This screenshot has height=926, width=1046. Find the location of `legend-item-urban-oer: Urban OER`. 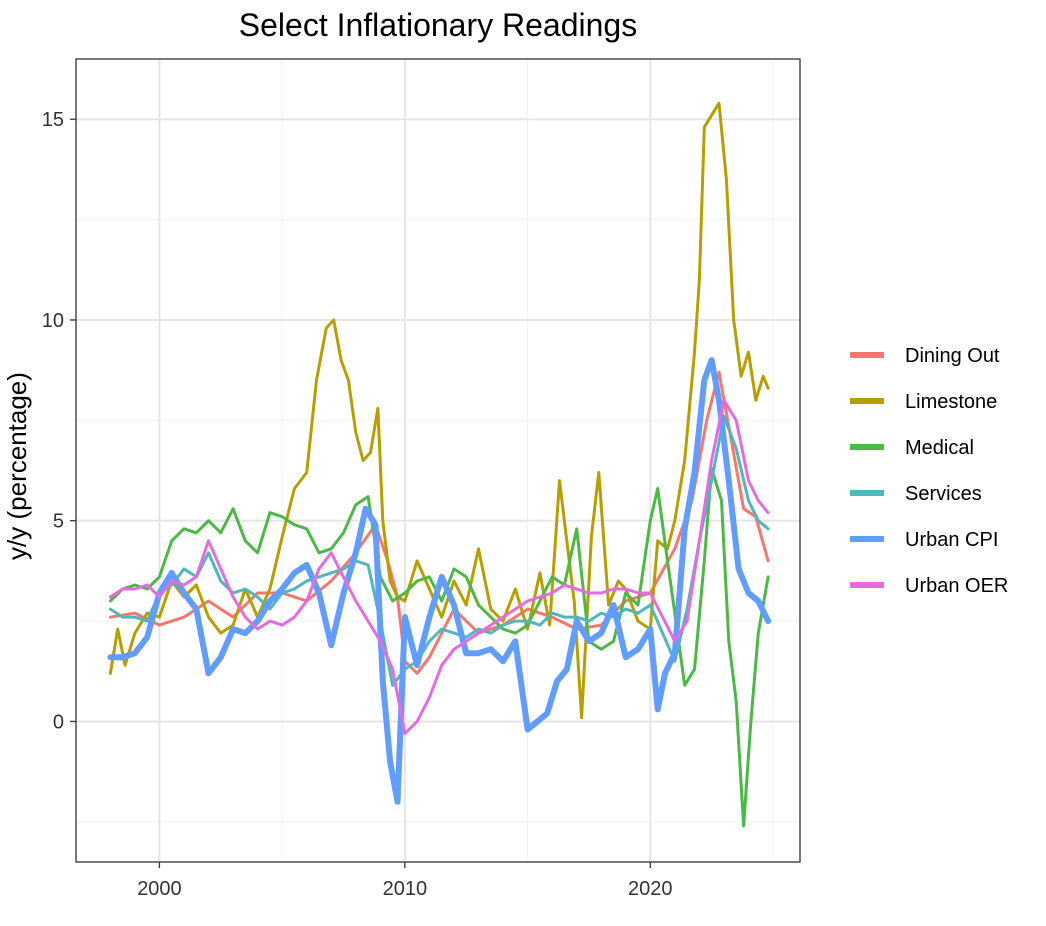

legend-item-urban-oer: Urban OER is located at coordinates (929, 586).